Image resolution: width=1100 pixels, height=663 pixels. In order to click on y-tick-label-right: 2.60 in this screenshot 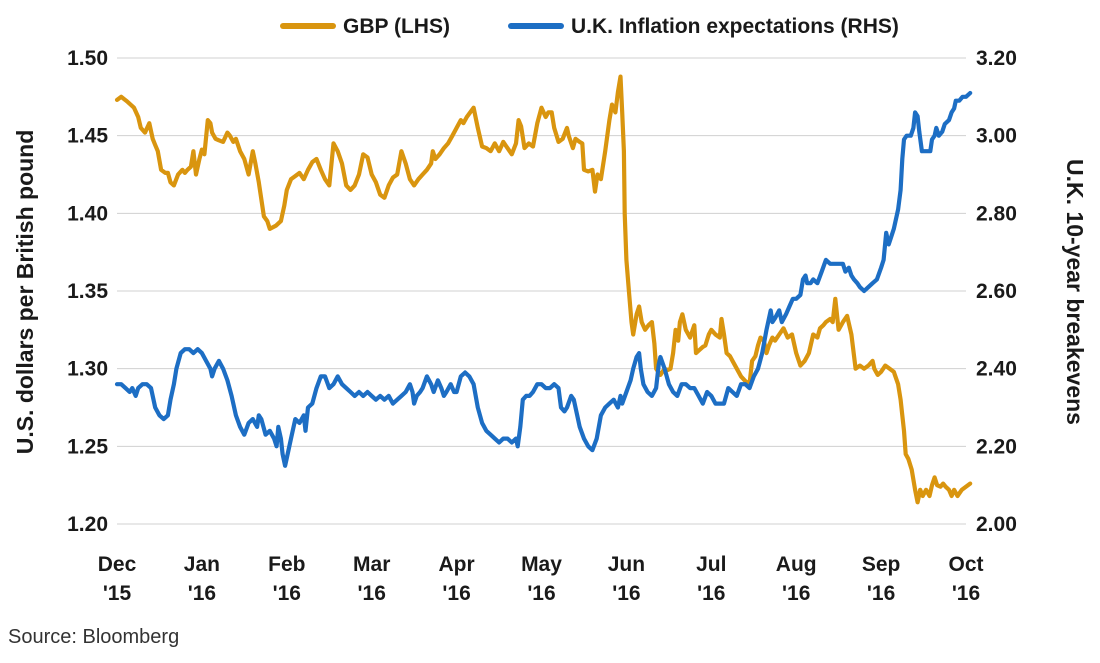, I will do `click(996, 291)`.